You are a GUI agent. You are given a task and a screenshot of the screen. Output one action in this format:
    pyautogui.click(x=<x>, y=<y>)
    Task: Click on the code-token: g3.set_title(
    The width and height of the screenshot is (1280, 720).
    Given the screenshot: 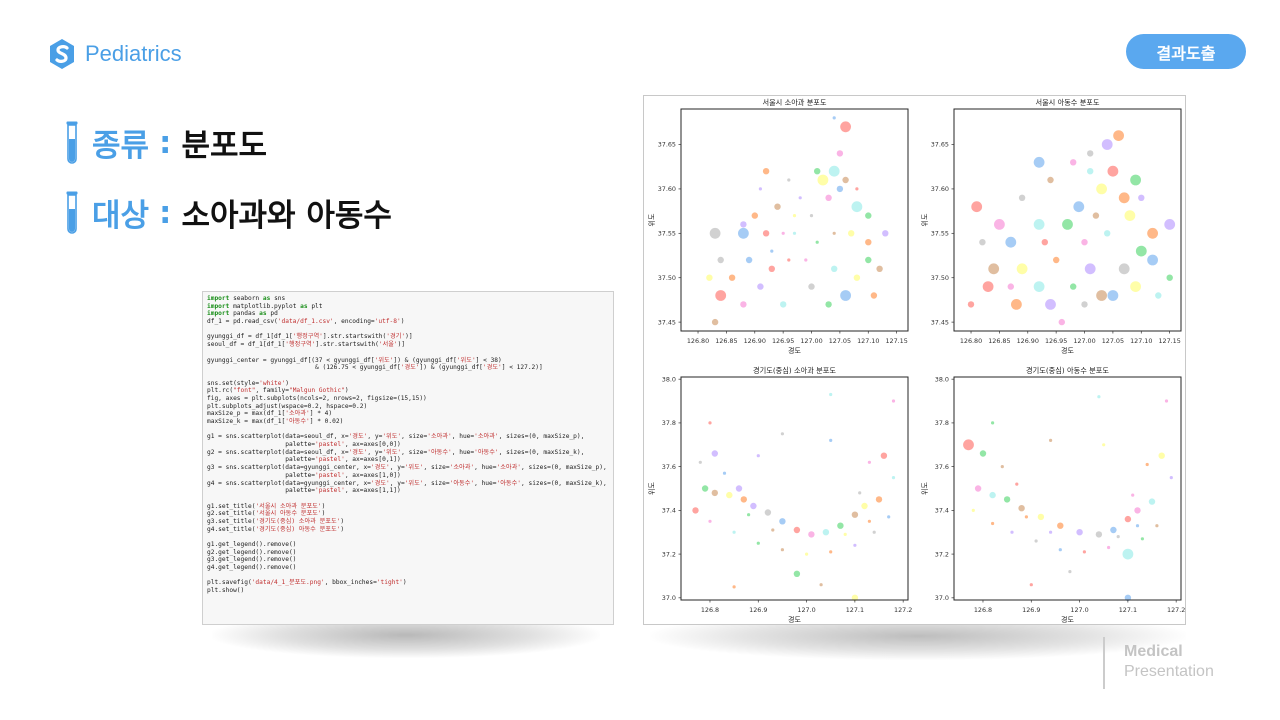 What is the action you would take?
    pyautogui.click(x=231, y=521)
    